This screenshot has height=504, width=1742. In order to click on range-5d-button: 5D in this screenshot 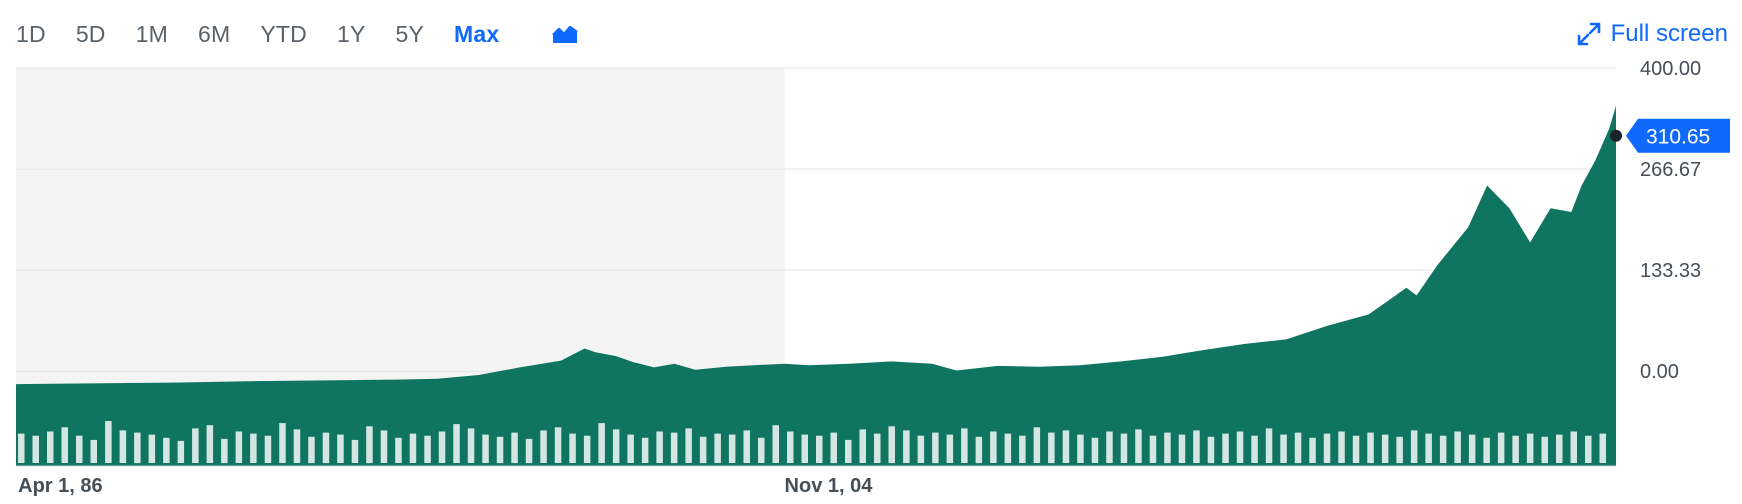, I will do `click(90, 33)`.